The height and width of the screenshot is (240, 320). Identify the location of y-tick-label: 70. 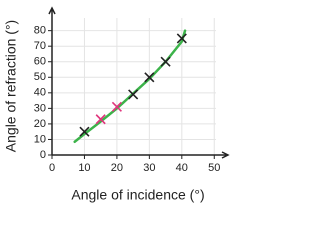
(40, 46).